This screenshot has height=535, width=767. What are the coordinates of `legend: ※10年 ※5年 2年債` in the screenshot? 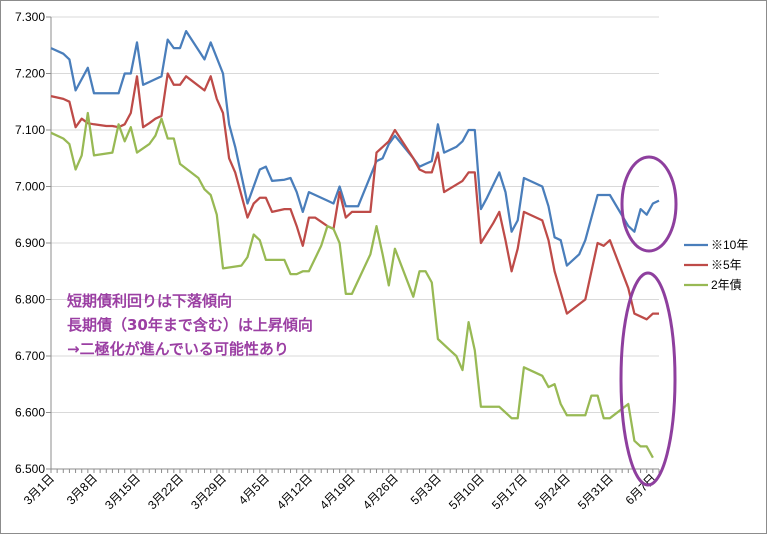 It's located at (716, 265).